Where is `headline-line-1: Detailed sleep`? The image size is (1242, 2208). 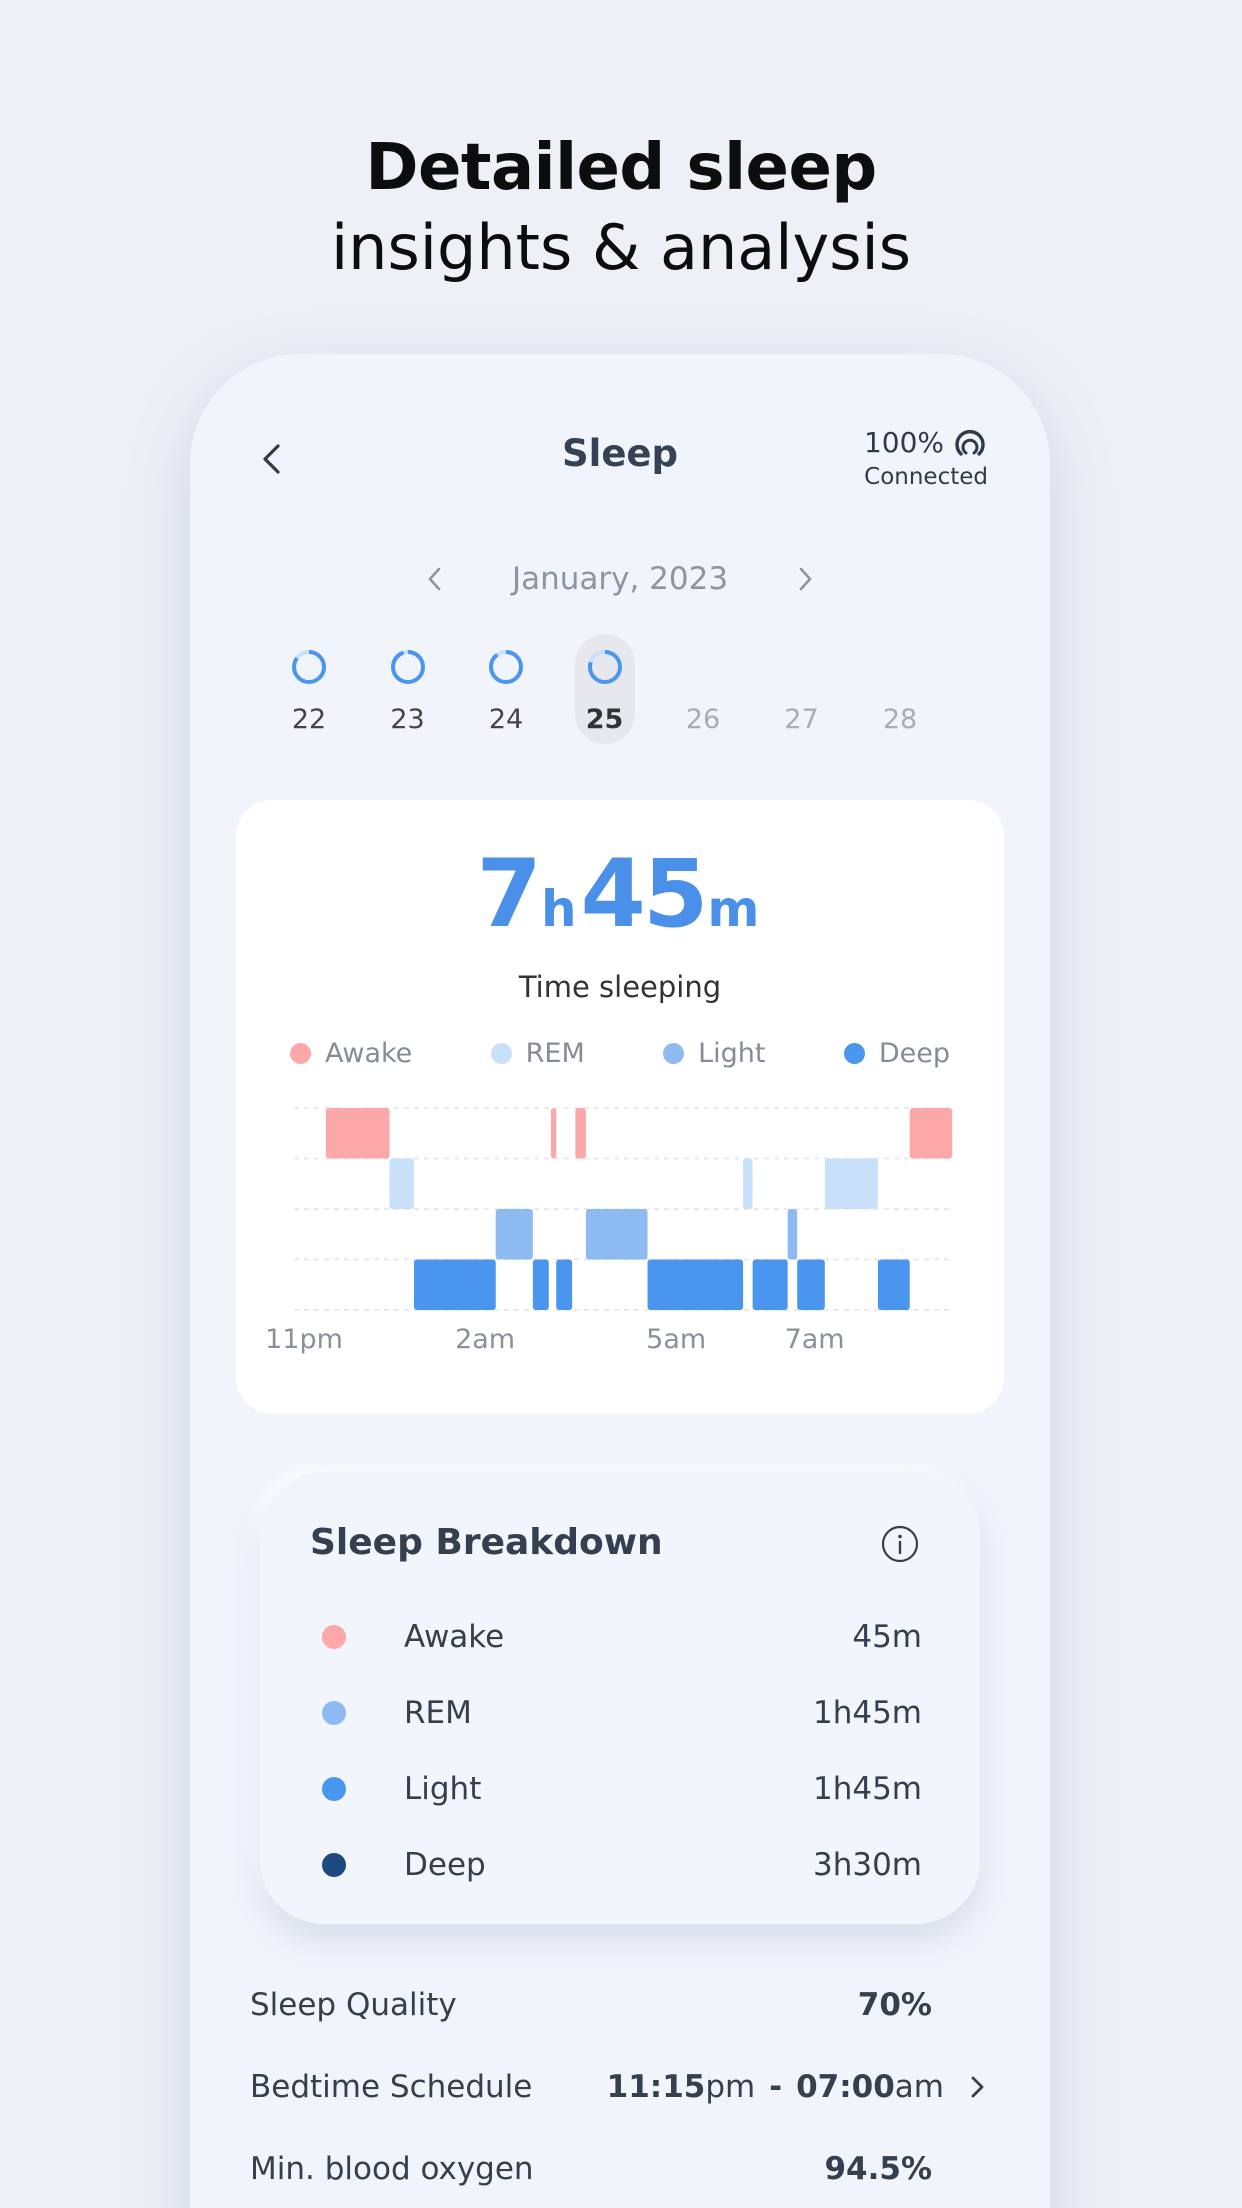 headline-line-1: Detailed sleep is located at coordinates (621, 168).